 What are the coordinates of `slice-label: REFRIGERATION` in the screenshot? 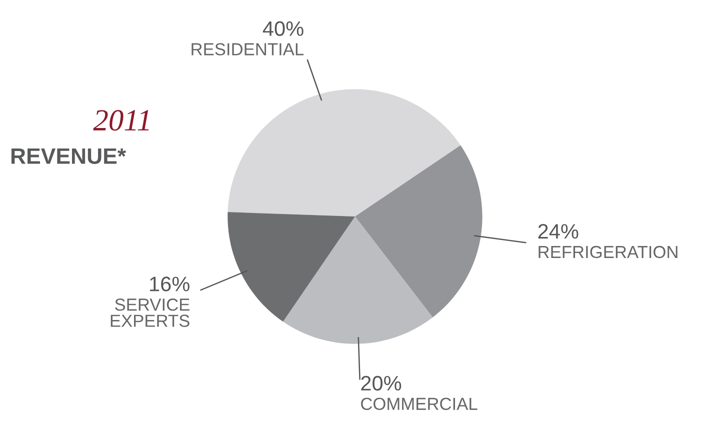 It's located at (608, 252).